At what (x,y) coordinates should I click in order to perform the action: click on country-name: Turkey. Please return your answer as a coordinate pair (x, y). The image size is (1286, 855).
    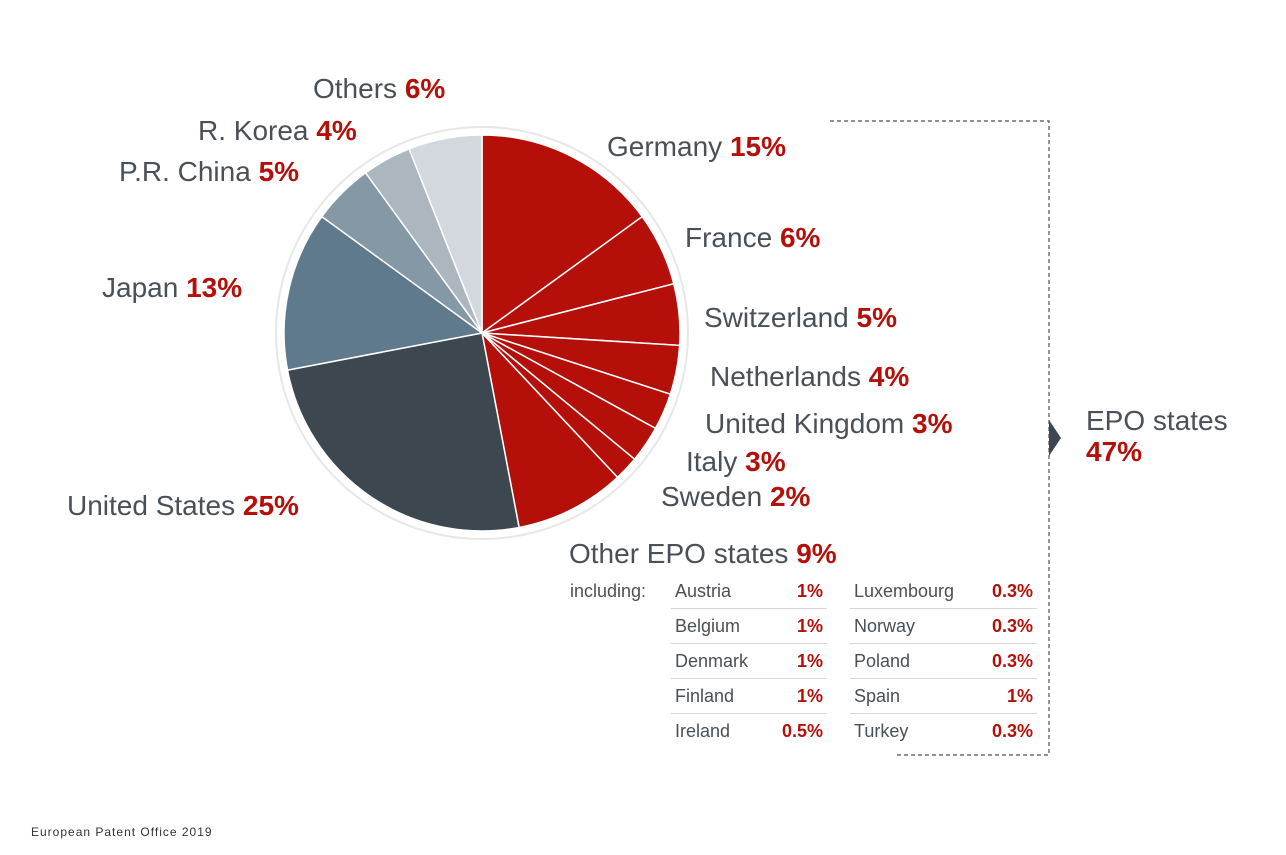
    Looking at the image, I should click on (915, 731).